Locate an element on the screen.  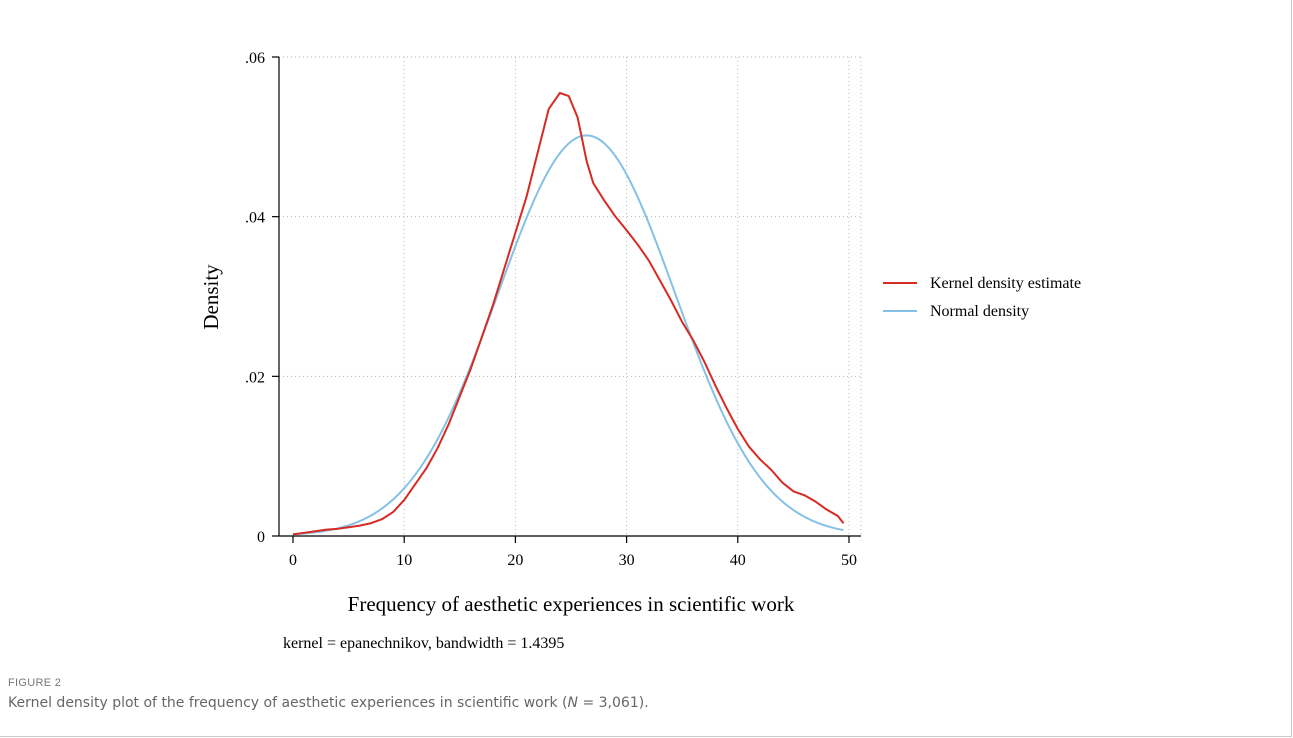
figure-label: FIGURE 2 is located at coordinates (35, 683).